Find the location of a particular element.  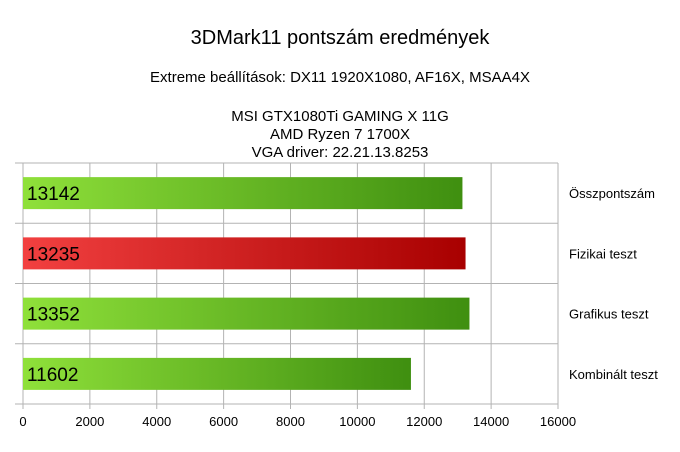

x-tick-label: 6000 is located at coordinates (223, 421).